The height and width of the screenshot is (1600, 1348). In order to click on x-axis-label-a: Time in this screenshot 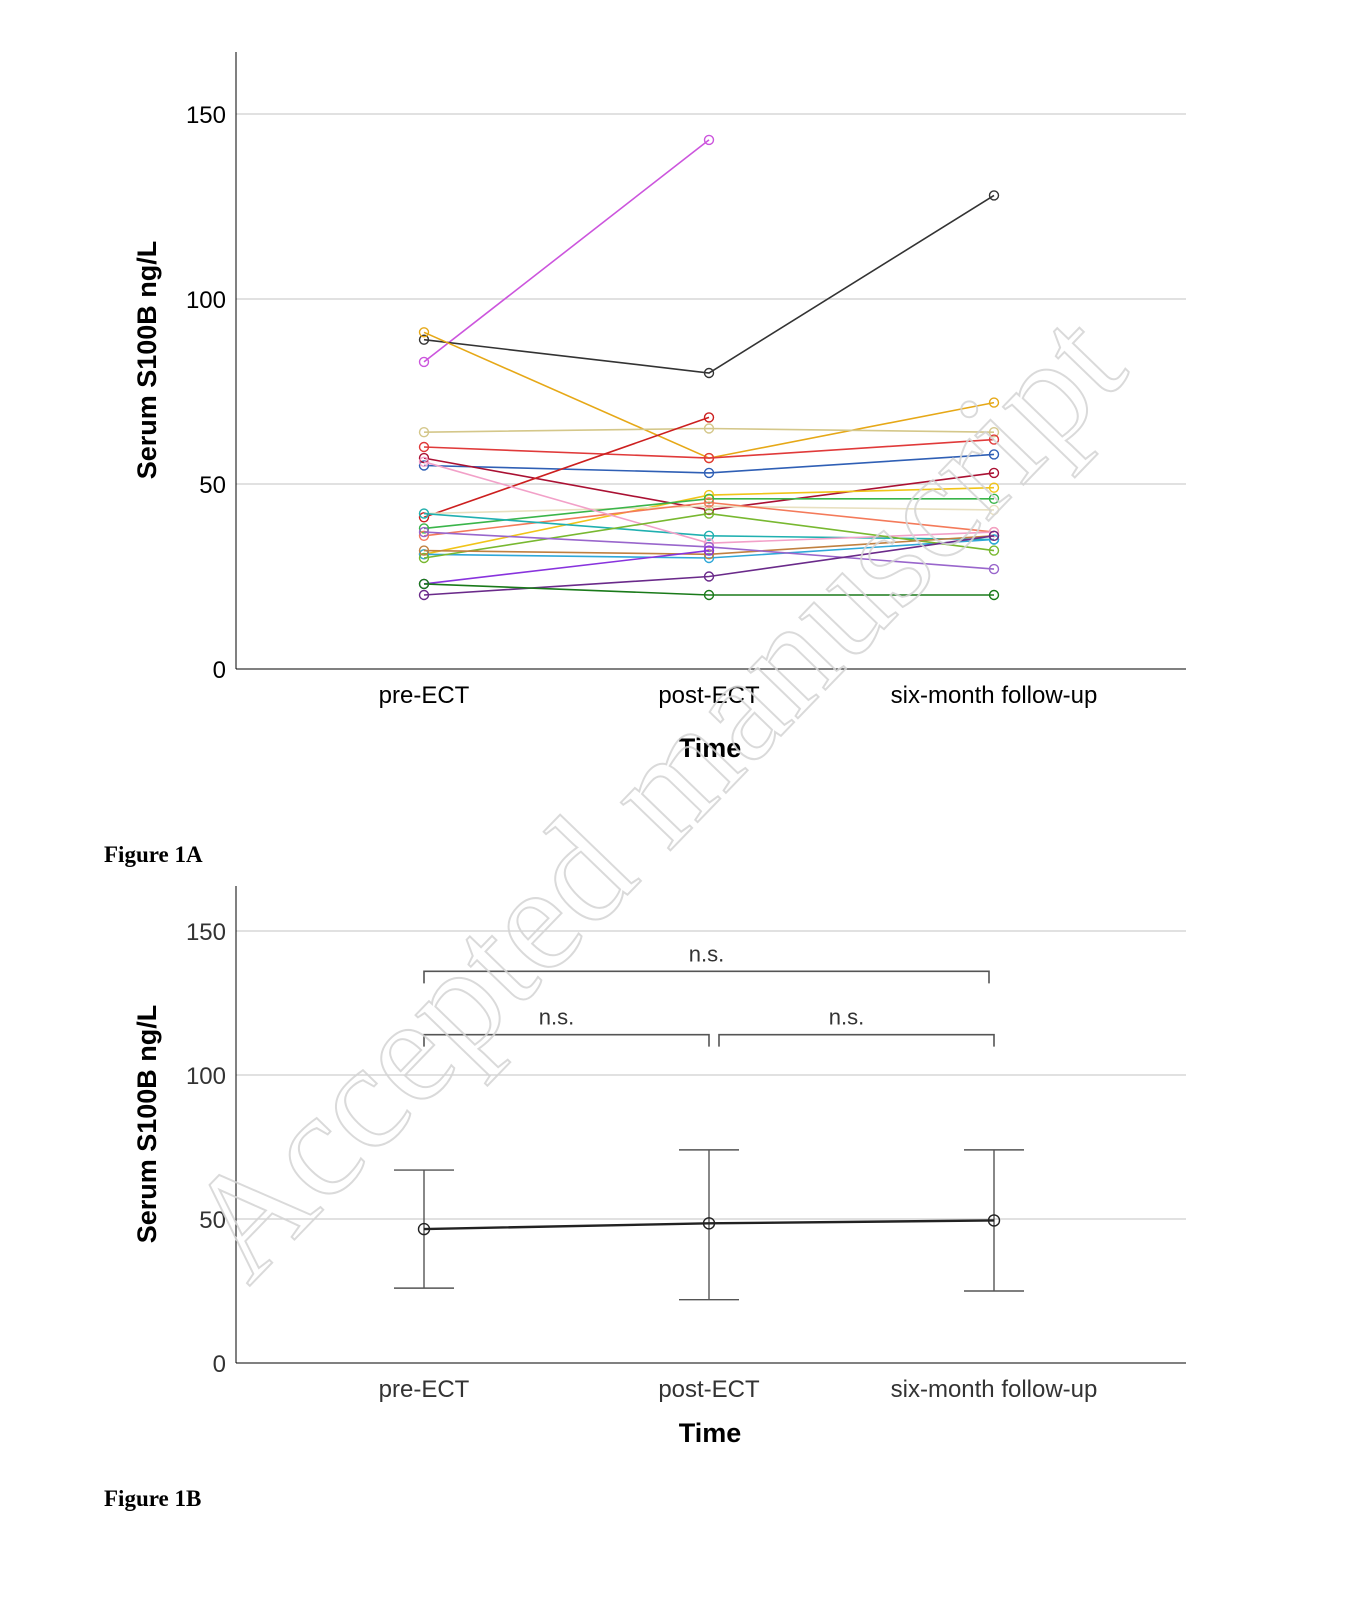, I will do `click(710, 748)`.